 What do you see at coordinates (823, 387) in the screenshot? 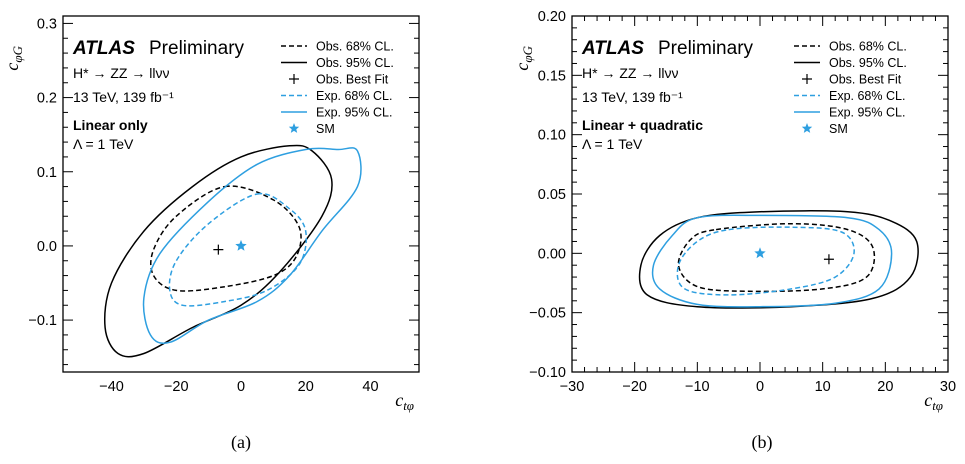
I see `x-tick-label: 10` at bounding box center [823, 387].